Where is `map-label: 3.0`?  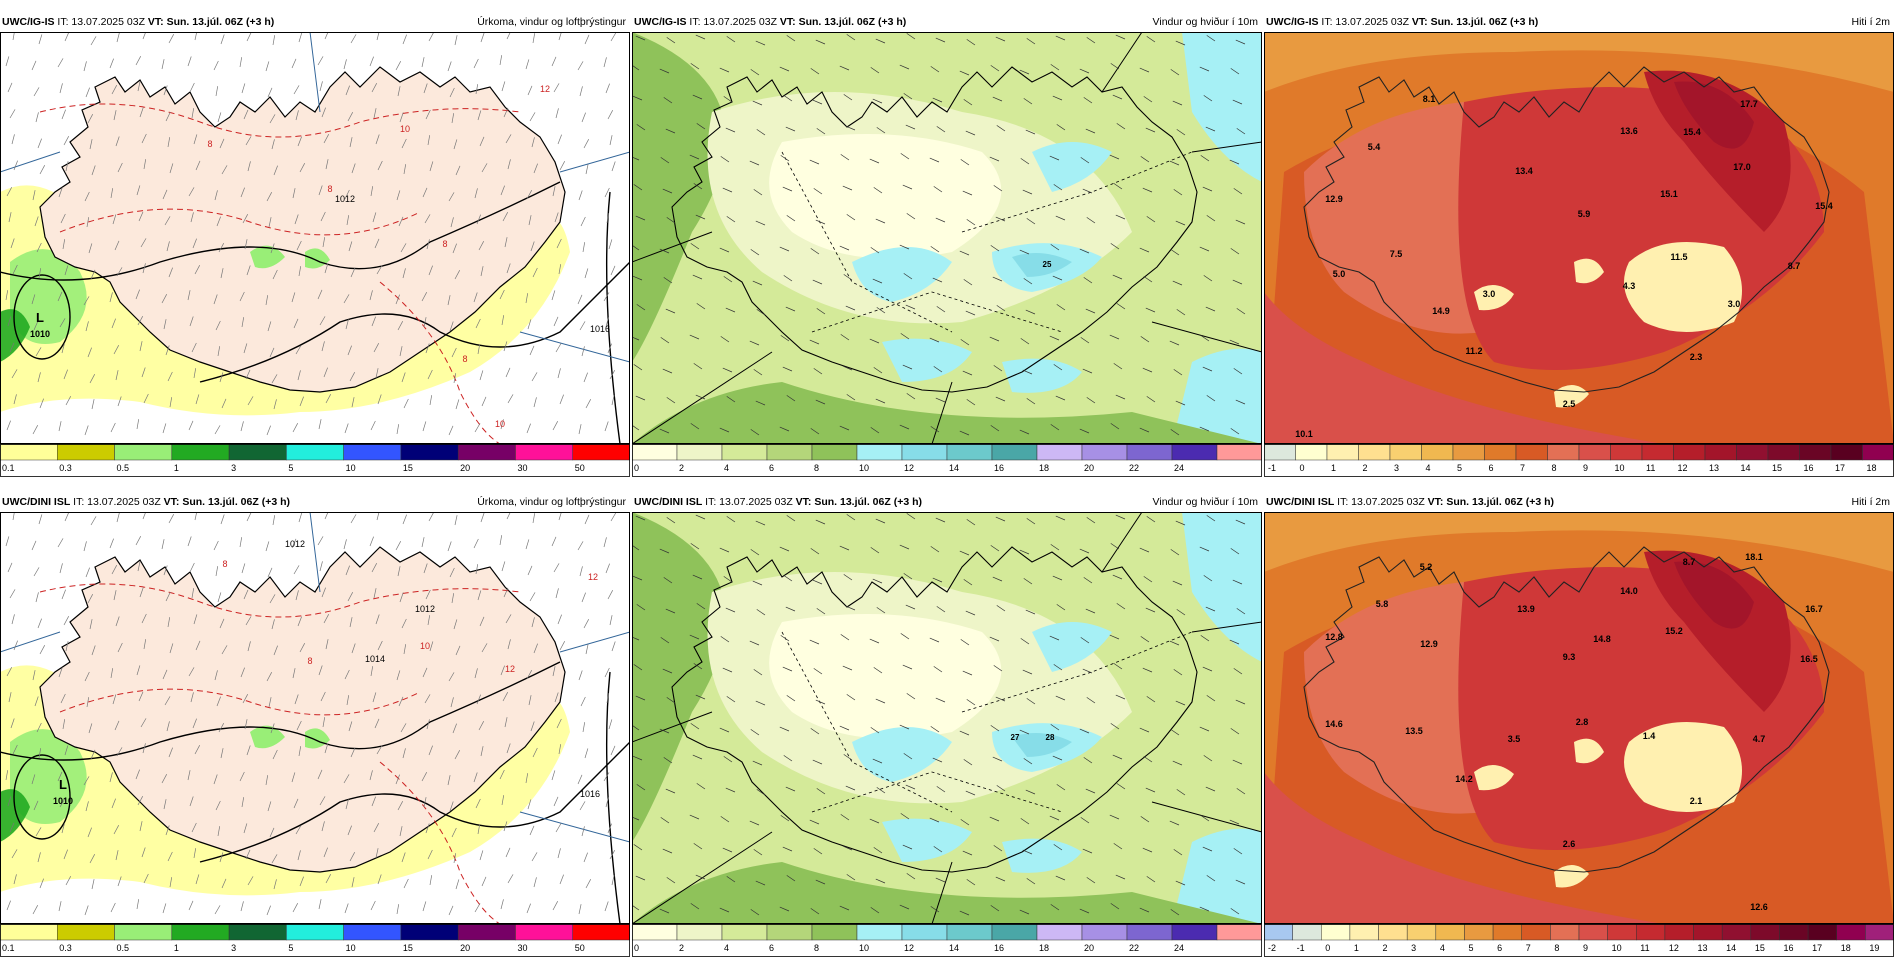
map-label: 3.0 is located at coordinates (1489, 294).